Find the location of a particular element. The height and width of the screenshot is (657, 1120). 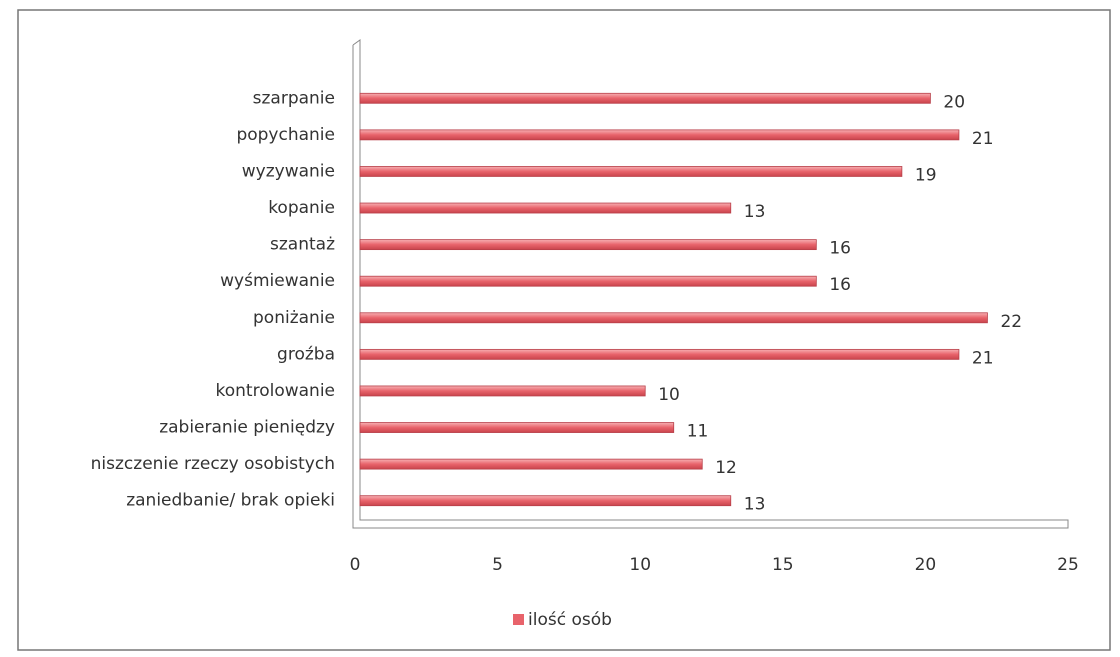

data-label: 10 is located at coordinates (669, 395).